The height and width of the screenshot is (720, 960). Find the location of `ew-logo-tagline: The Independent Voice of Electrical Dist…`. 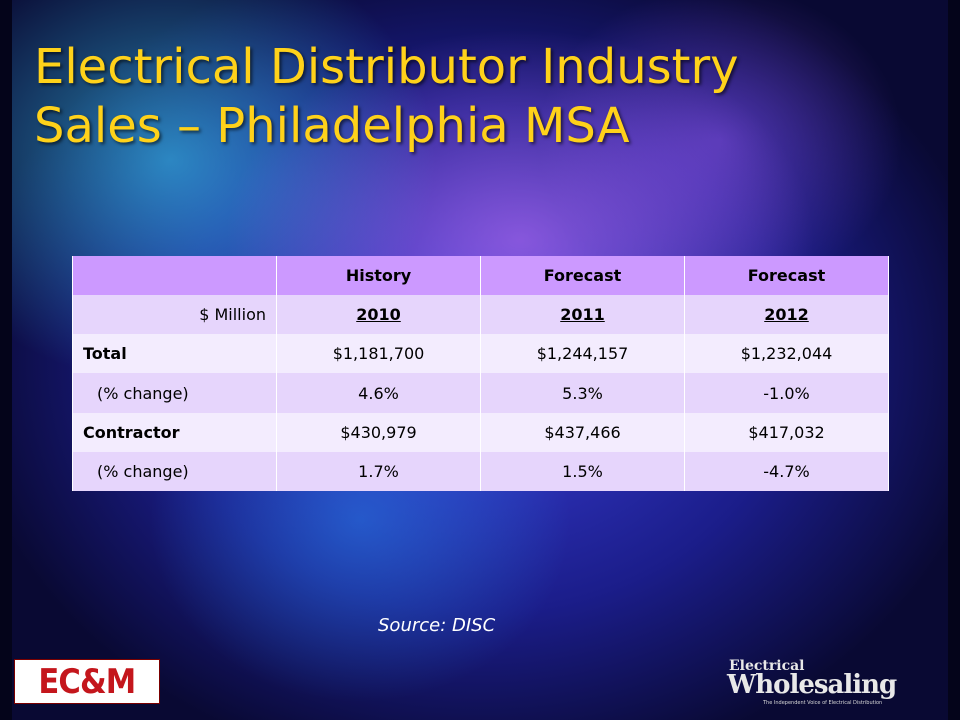

ew-logo-tagline: The Independent Voice of Electrical Dist… is located at coordinates (823, 703).